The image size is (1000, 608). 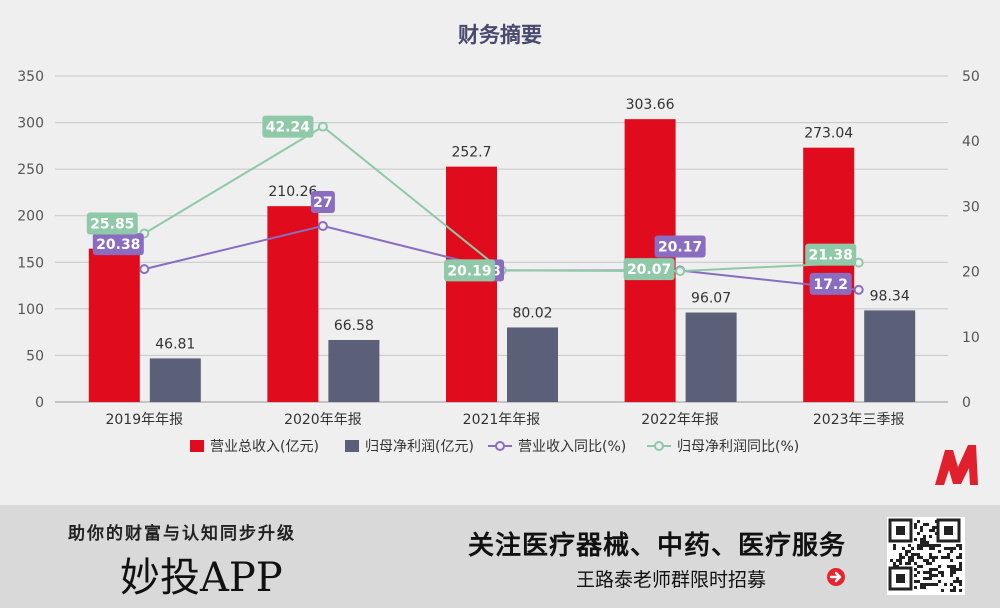 I want to click on bar-data-label: 66.58, so click(x=354, y=326).